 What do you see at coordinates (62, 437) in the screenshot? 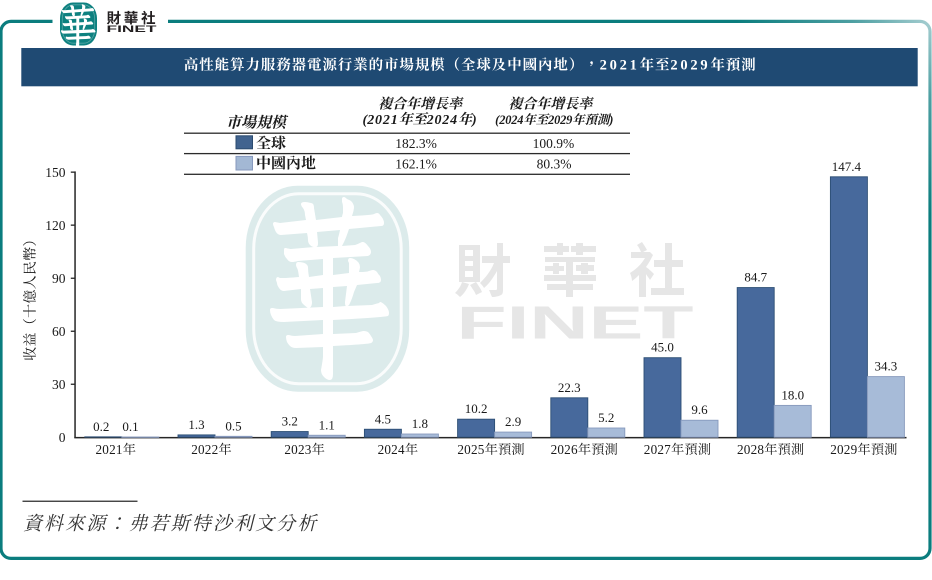
I see `svg-text: 0` at bounding box center [62, 437].